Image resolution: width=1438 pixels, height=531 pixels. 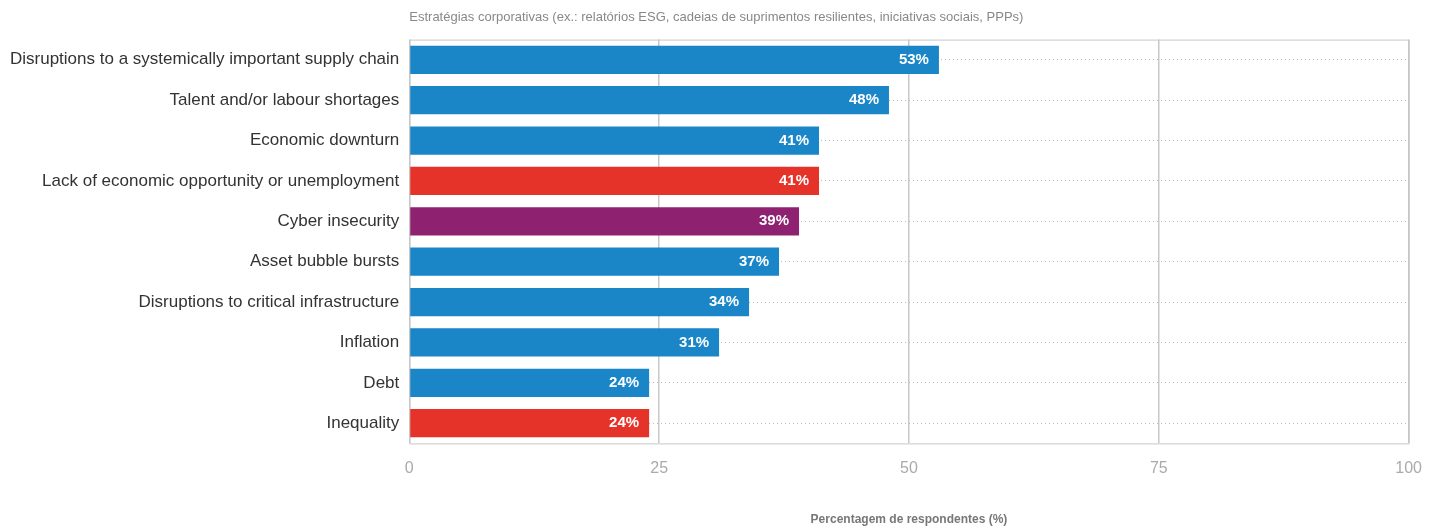 I want to click on x-tick-label: 75, so click(x=1158, y=468).